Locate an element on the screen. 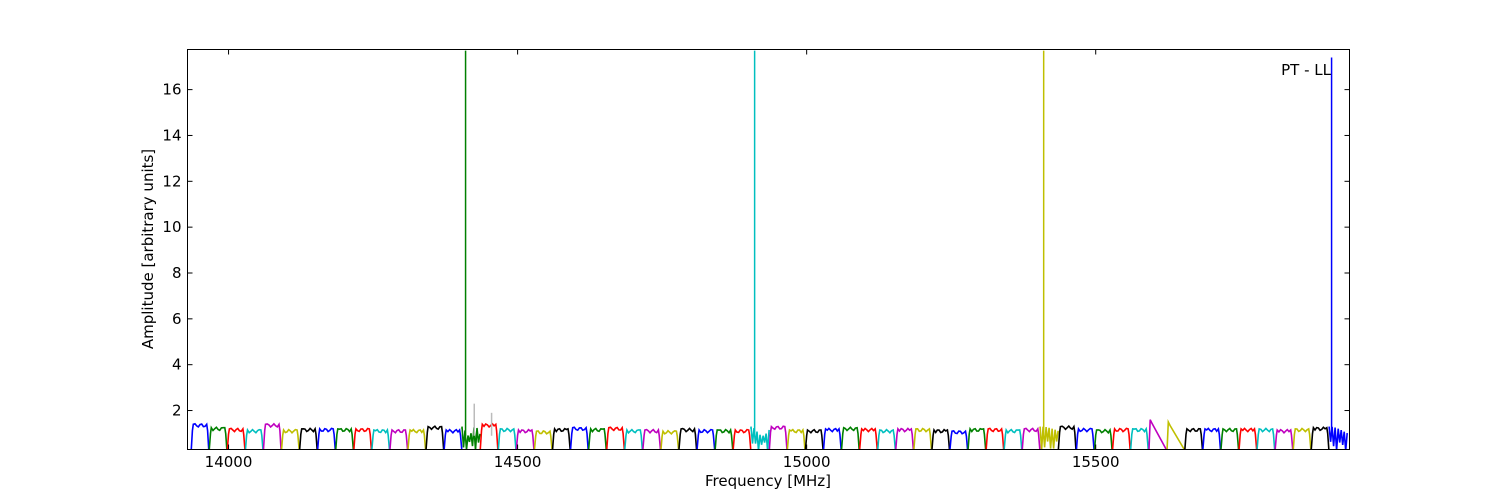 The image size is (1500, 500). y-tick-label: 16 is located at coordinates (171, 90).